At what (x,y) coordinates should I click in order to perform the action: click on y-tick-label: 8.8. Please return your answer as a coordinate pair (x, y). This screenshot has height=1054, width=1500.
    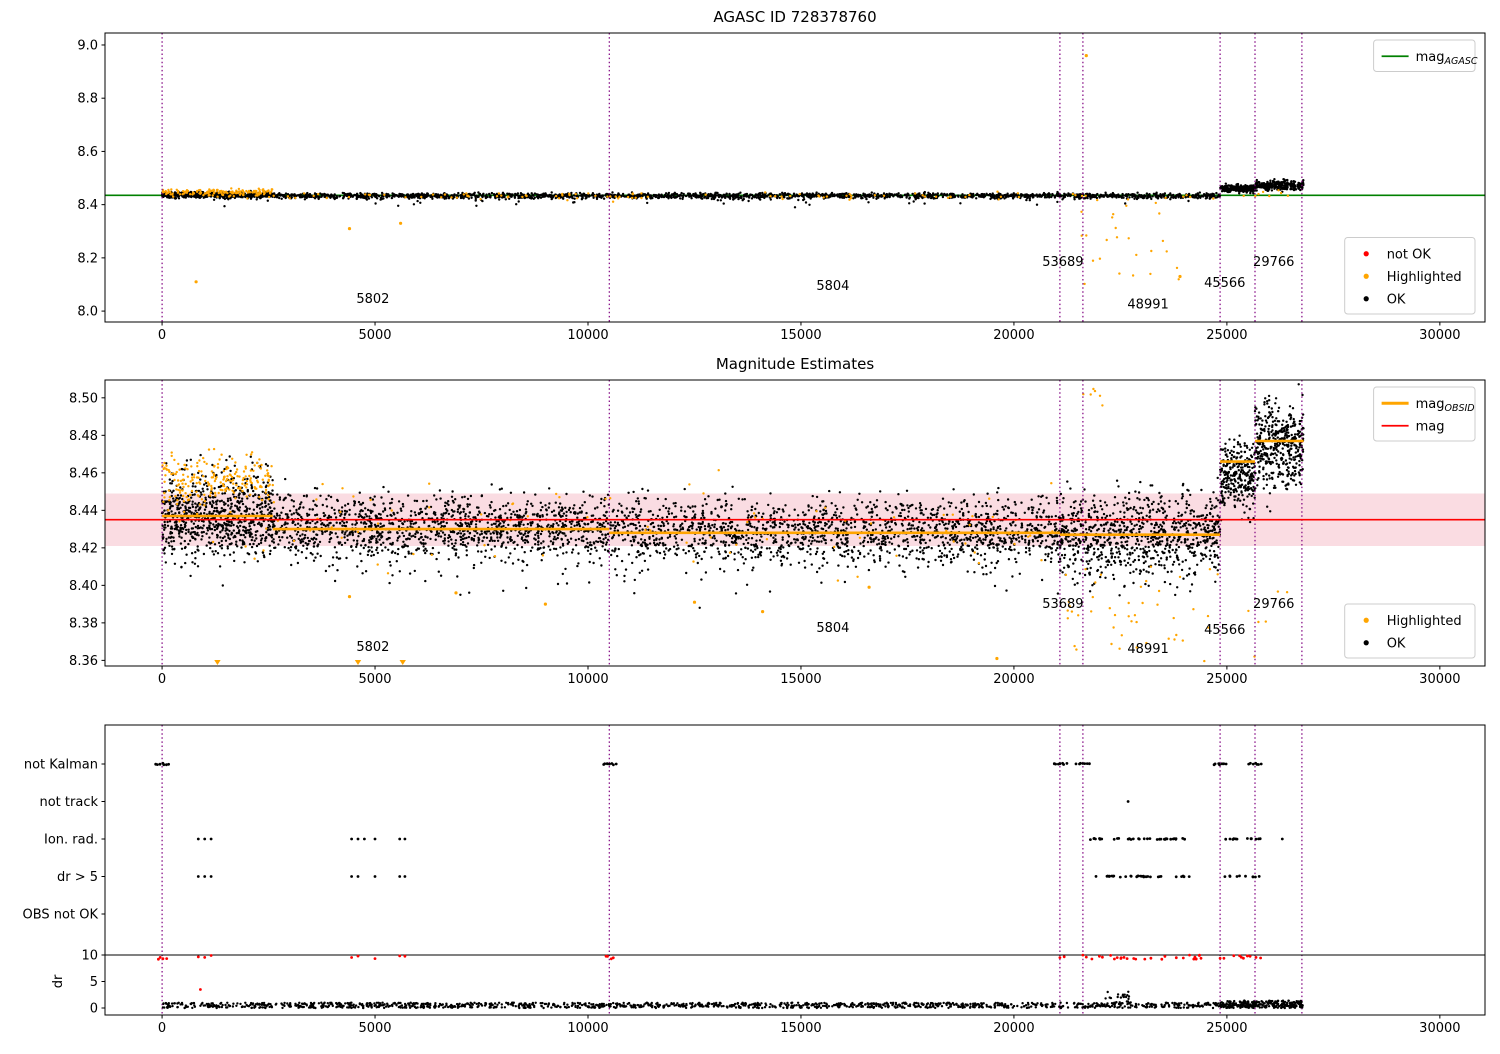
    Looking at the image, I should click on (87, 99).